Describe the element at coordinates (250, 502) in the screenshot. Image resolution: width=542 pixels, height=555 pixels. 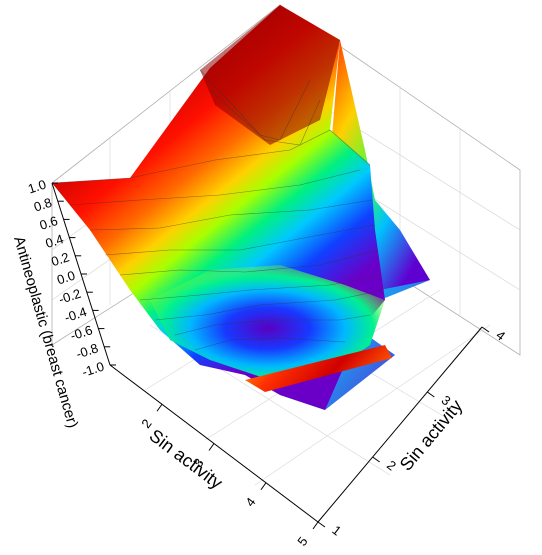
I see `x-tick-label: 4` at that location.